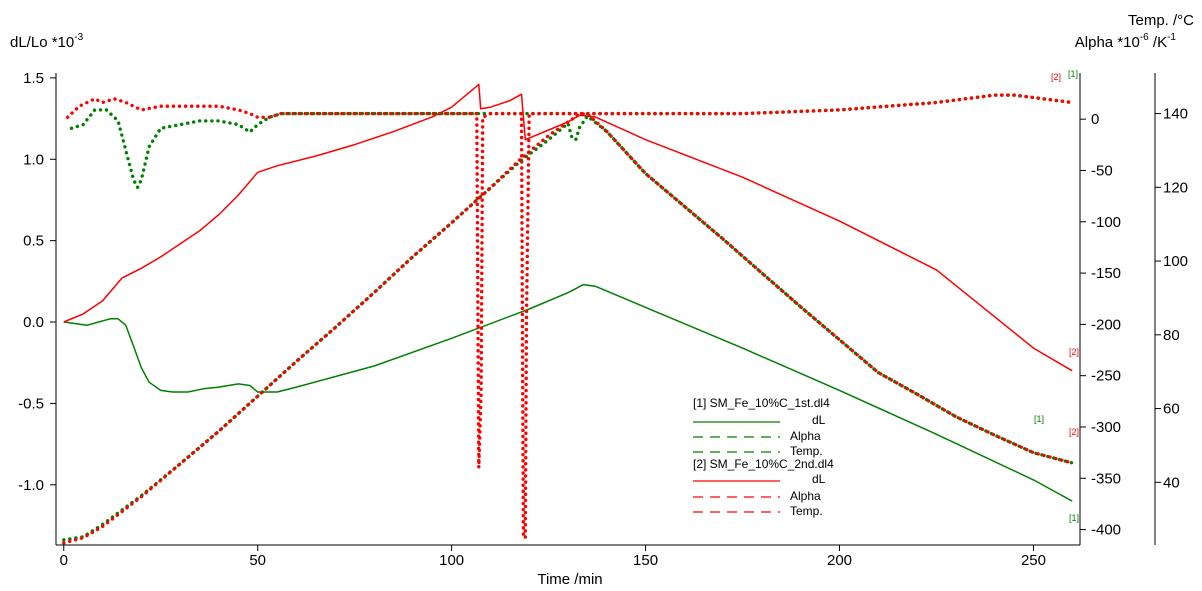 The height and width of the screenshot is (591, 1202). What do you see at coordinates (64, 560) in the screenshot?
I see `x-tick-label: 0` at bounding box center [64, 560].